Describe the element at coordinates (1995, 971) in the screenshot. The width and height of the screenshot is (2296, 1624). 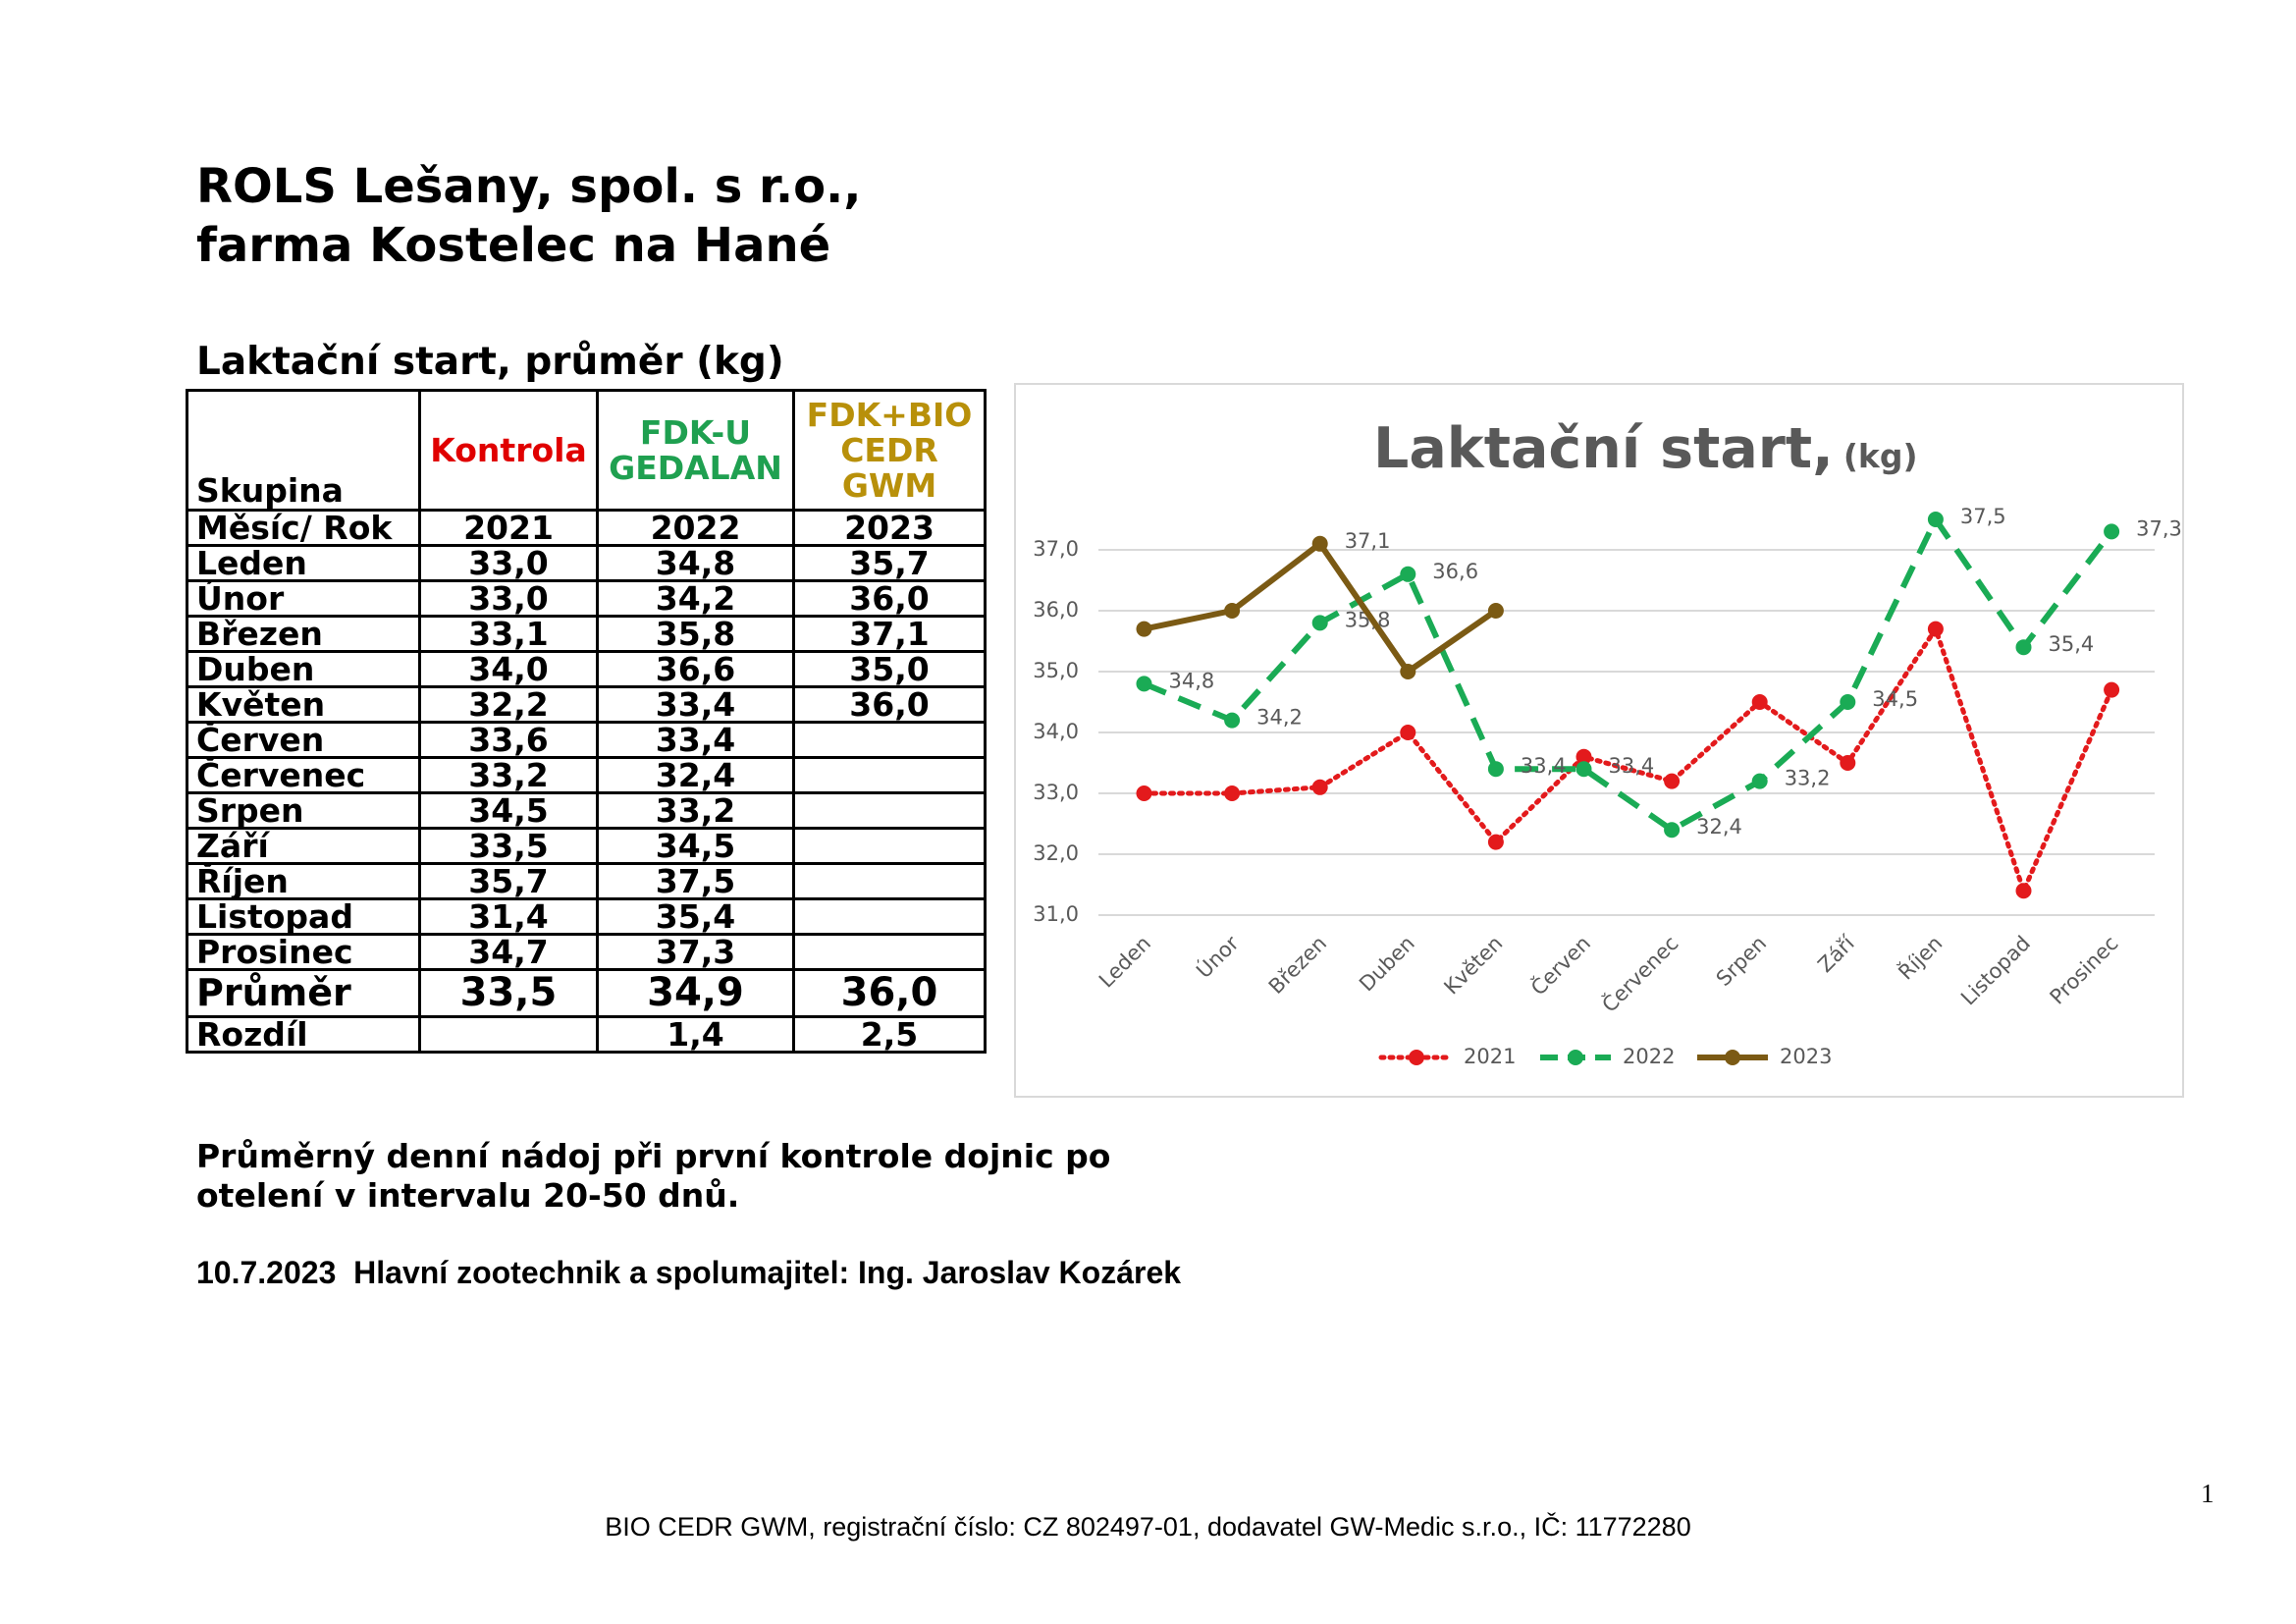
I see `x-tick-label: Listopad` at that location.